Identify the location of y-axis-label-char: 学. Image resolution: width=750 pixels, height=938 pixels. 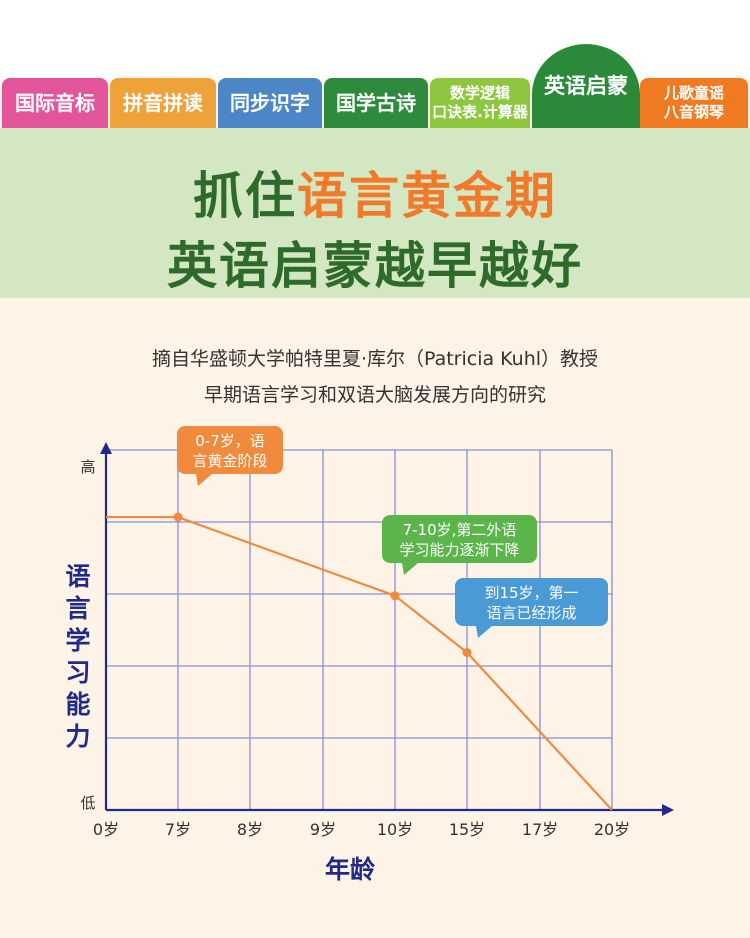
(77, 640).